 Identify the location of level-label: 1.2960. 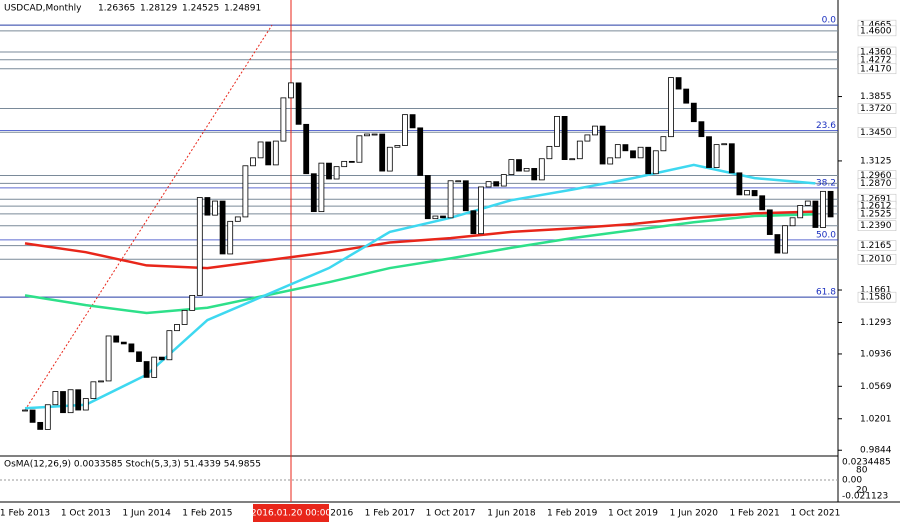
(876, 176).